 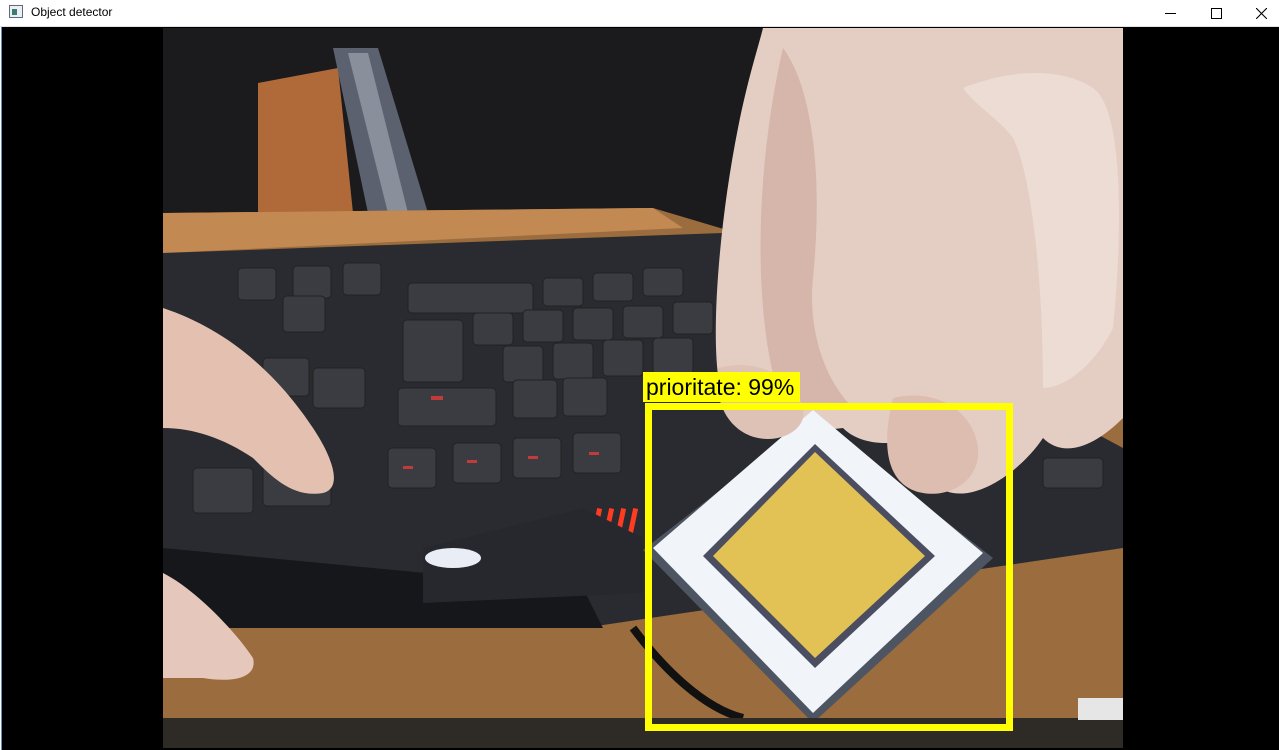 I want to click on close-button, so click(x=1258, y=13).